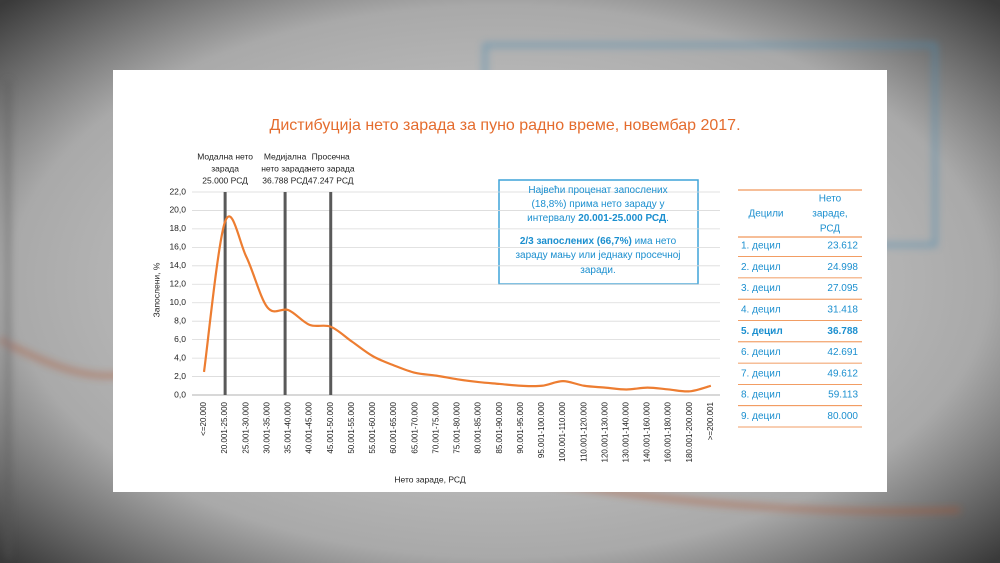 This screenshot has width=1000, height=563. I want to click on x-tick-label: 65.001-70.000, so click(414, 427).